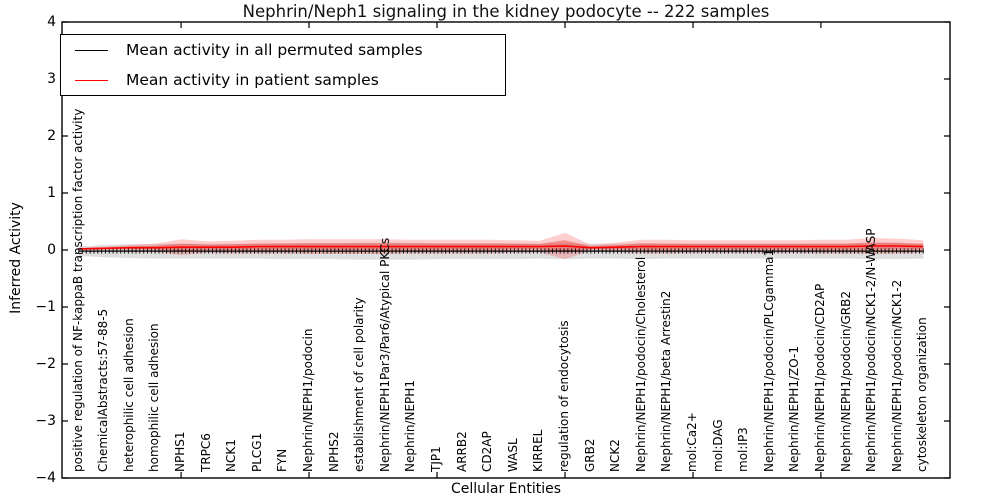 The height and width of the screenshot is (500, 1000). I want to click on x-category-label: mol:IP3, so click(743, 449).